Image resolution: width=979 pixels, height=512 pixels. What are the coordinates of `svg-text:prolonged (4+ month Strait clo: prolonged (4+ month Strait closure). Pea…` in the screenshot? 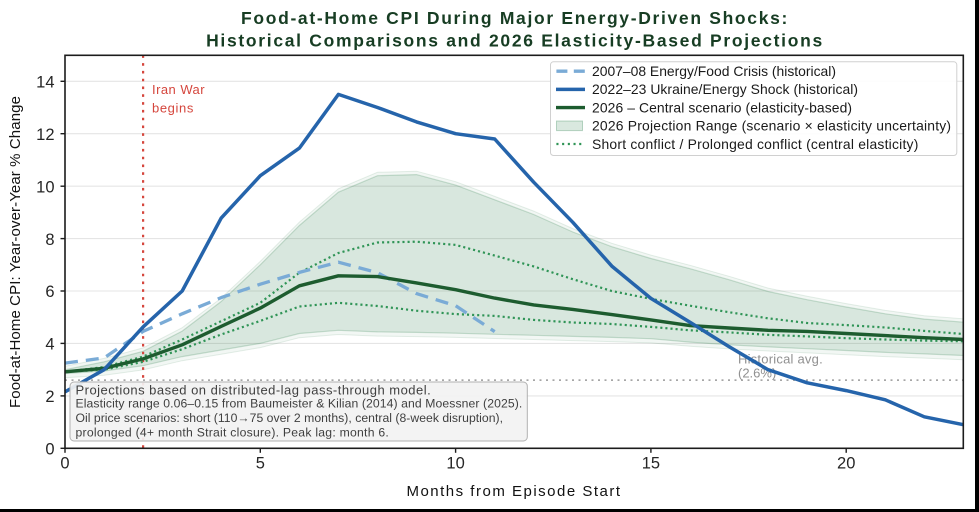 It's located at (233, 433).